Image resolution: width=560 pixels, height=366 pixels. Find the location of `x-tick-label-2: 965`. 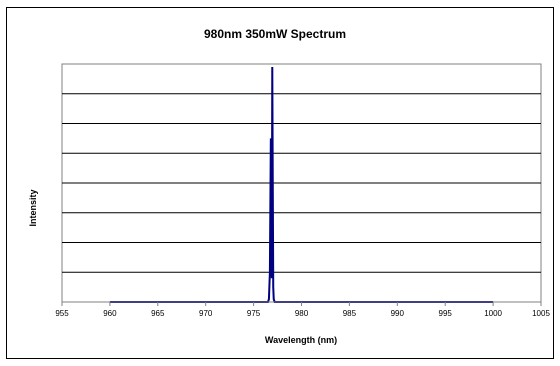

x-tick-label-2: 965 is located at coordinates (158, 313).